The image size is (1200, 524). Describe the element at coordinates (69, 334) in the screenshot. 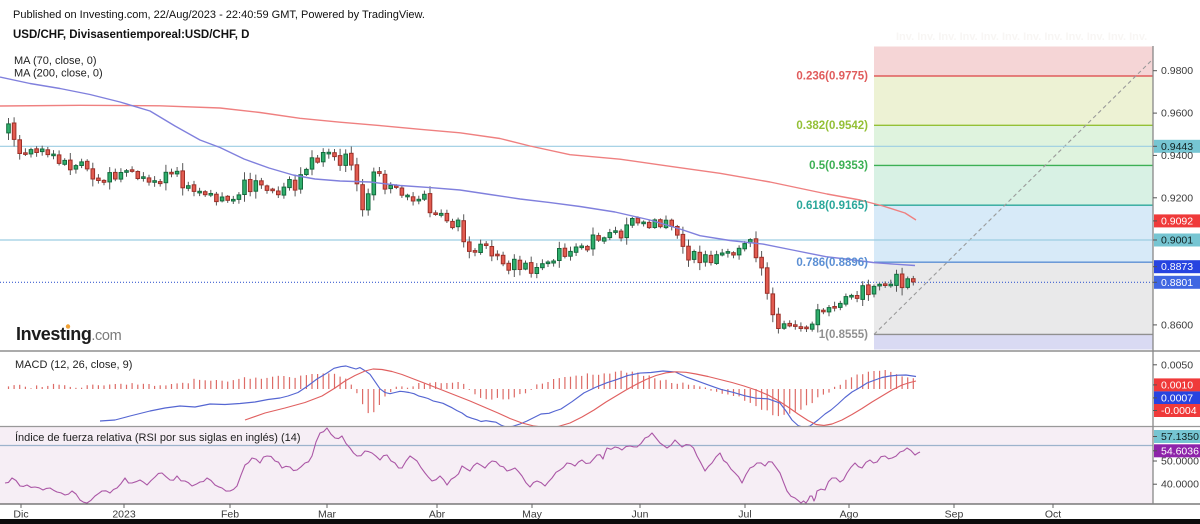

I see `svg-text: Investing.com` at that location.